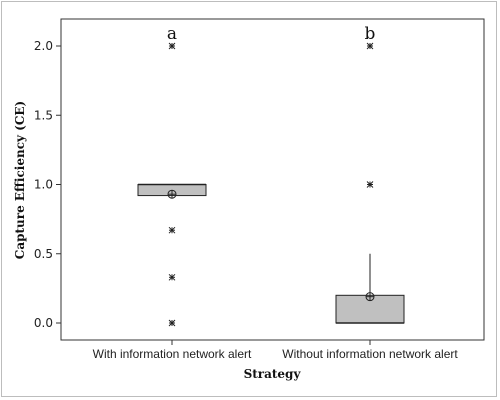  Describe the element at coordinates (43, 254) in the screenshot. I see `y-tick-label: 0.5` at that location.